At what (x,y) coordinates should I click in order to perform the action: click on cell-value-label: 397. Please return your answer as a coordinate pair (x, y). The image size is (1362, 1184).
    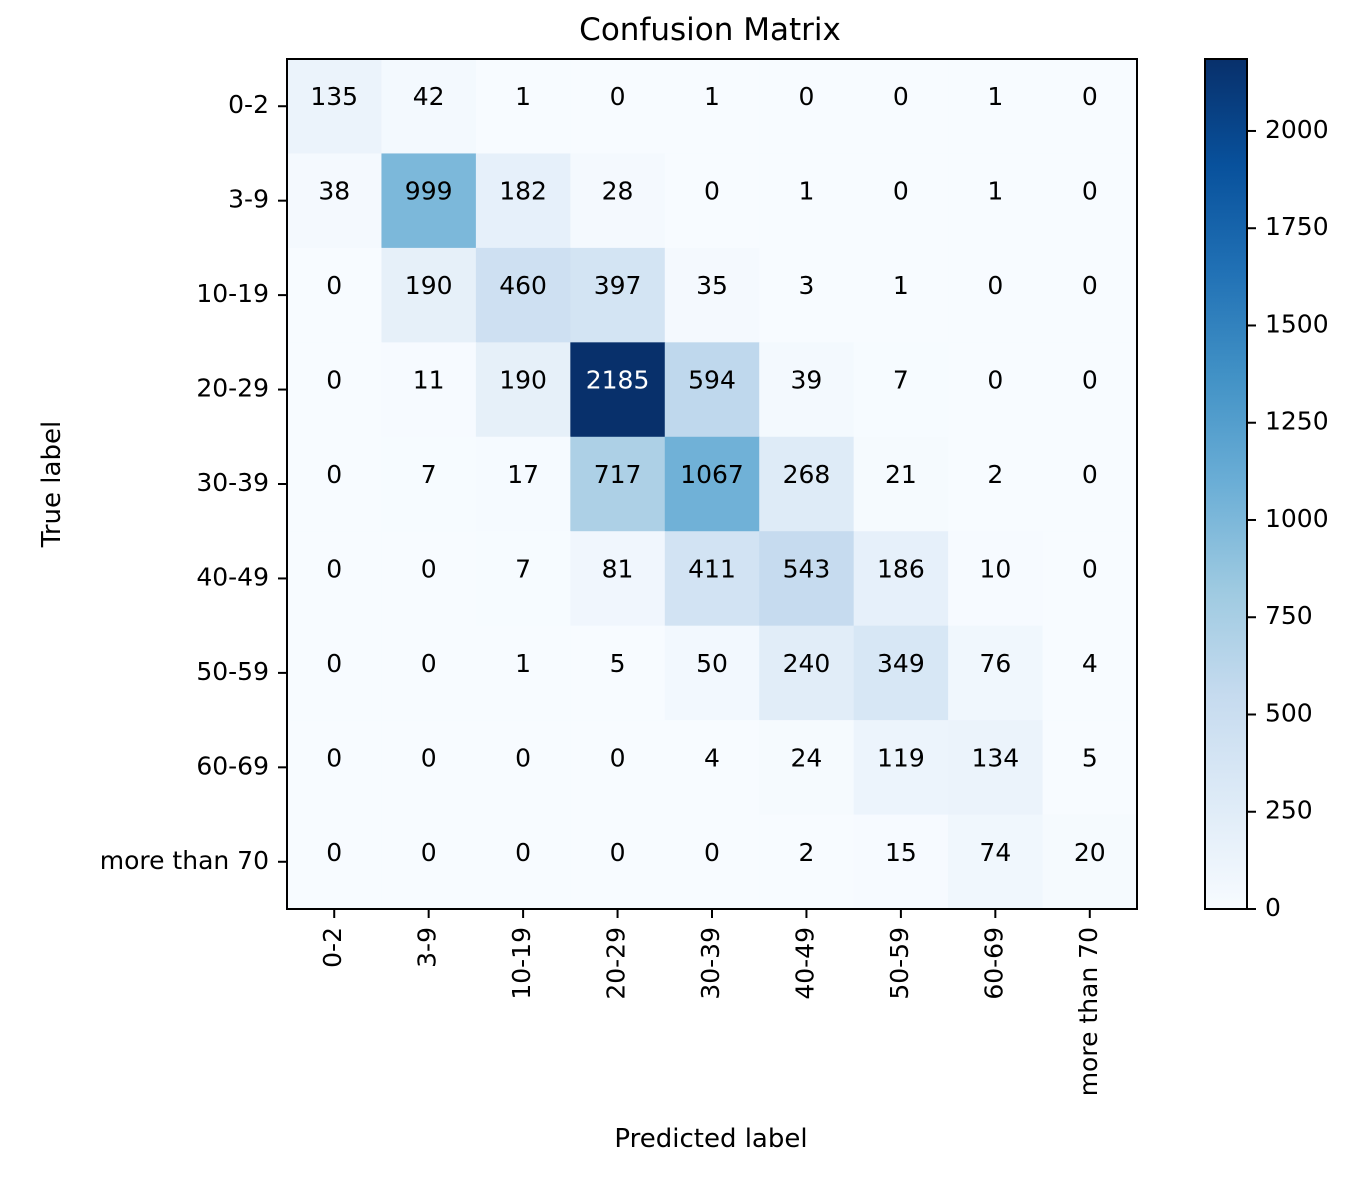
    Looking at the image, I should click on (618, 285).